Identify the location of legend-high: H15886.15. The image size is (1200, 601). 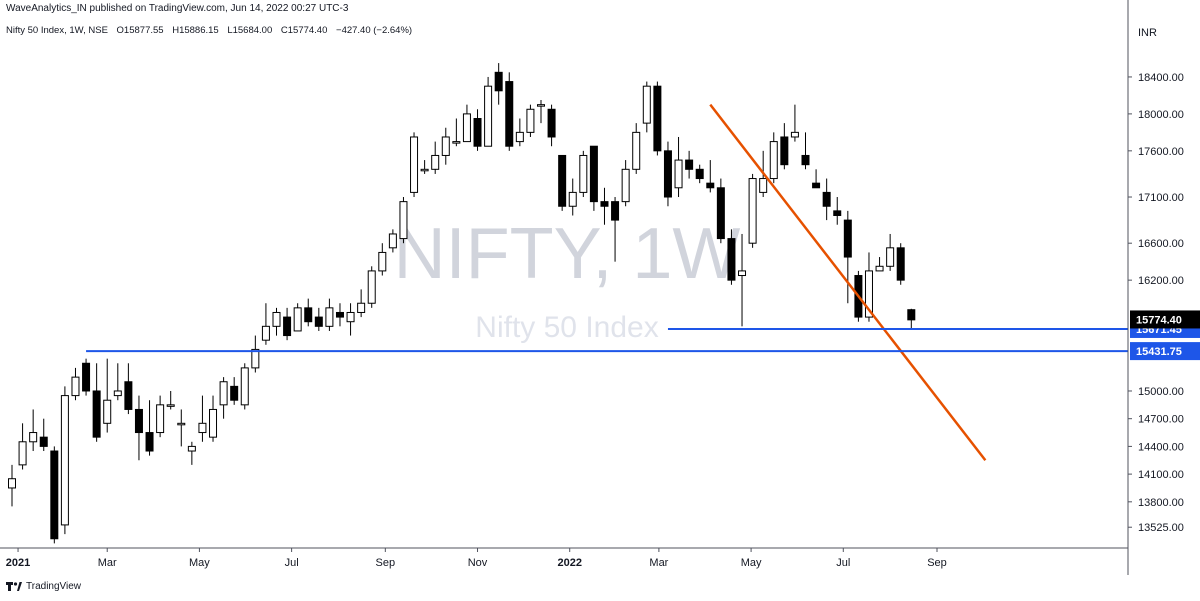
(195, 30).